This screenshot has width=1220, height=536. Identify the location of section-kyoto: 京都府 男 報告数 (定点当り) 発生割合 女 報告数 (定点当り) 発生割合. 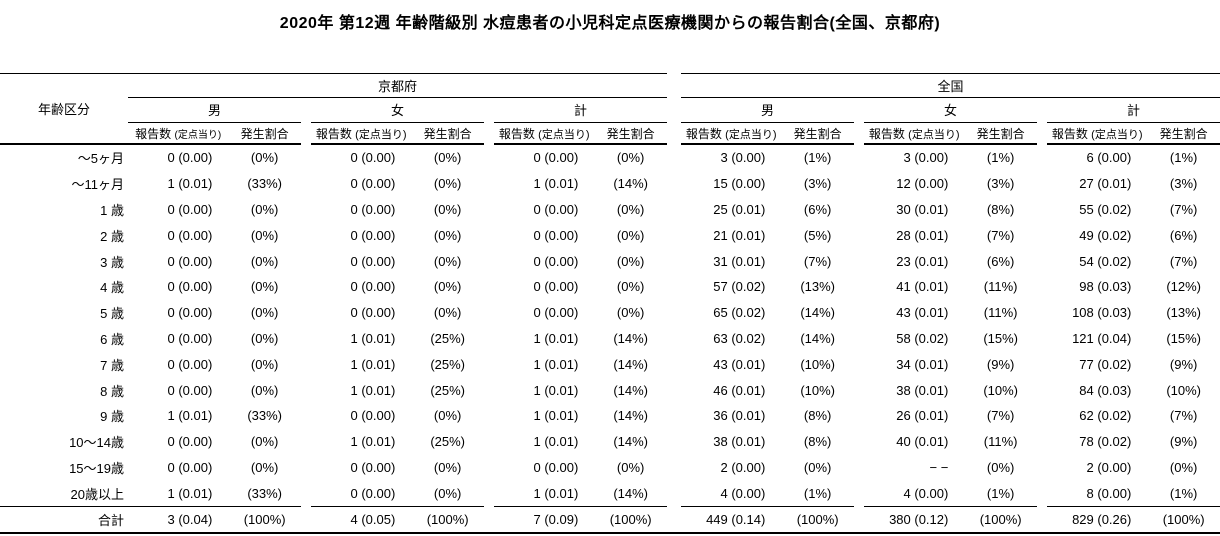
(397, 109).